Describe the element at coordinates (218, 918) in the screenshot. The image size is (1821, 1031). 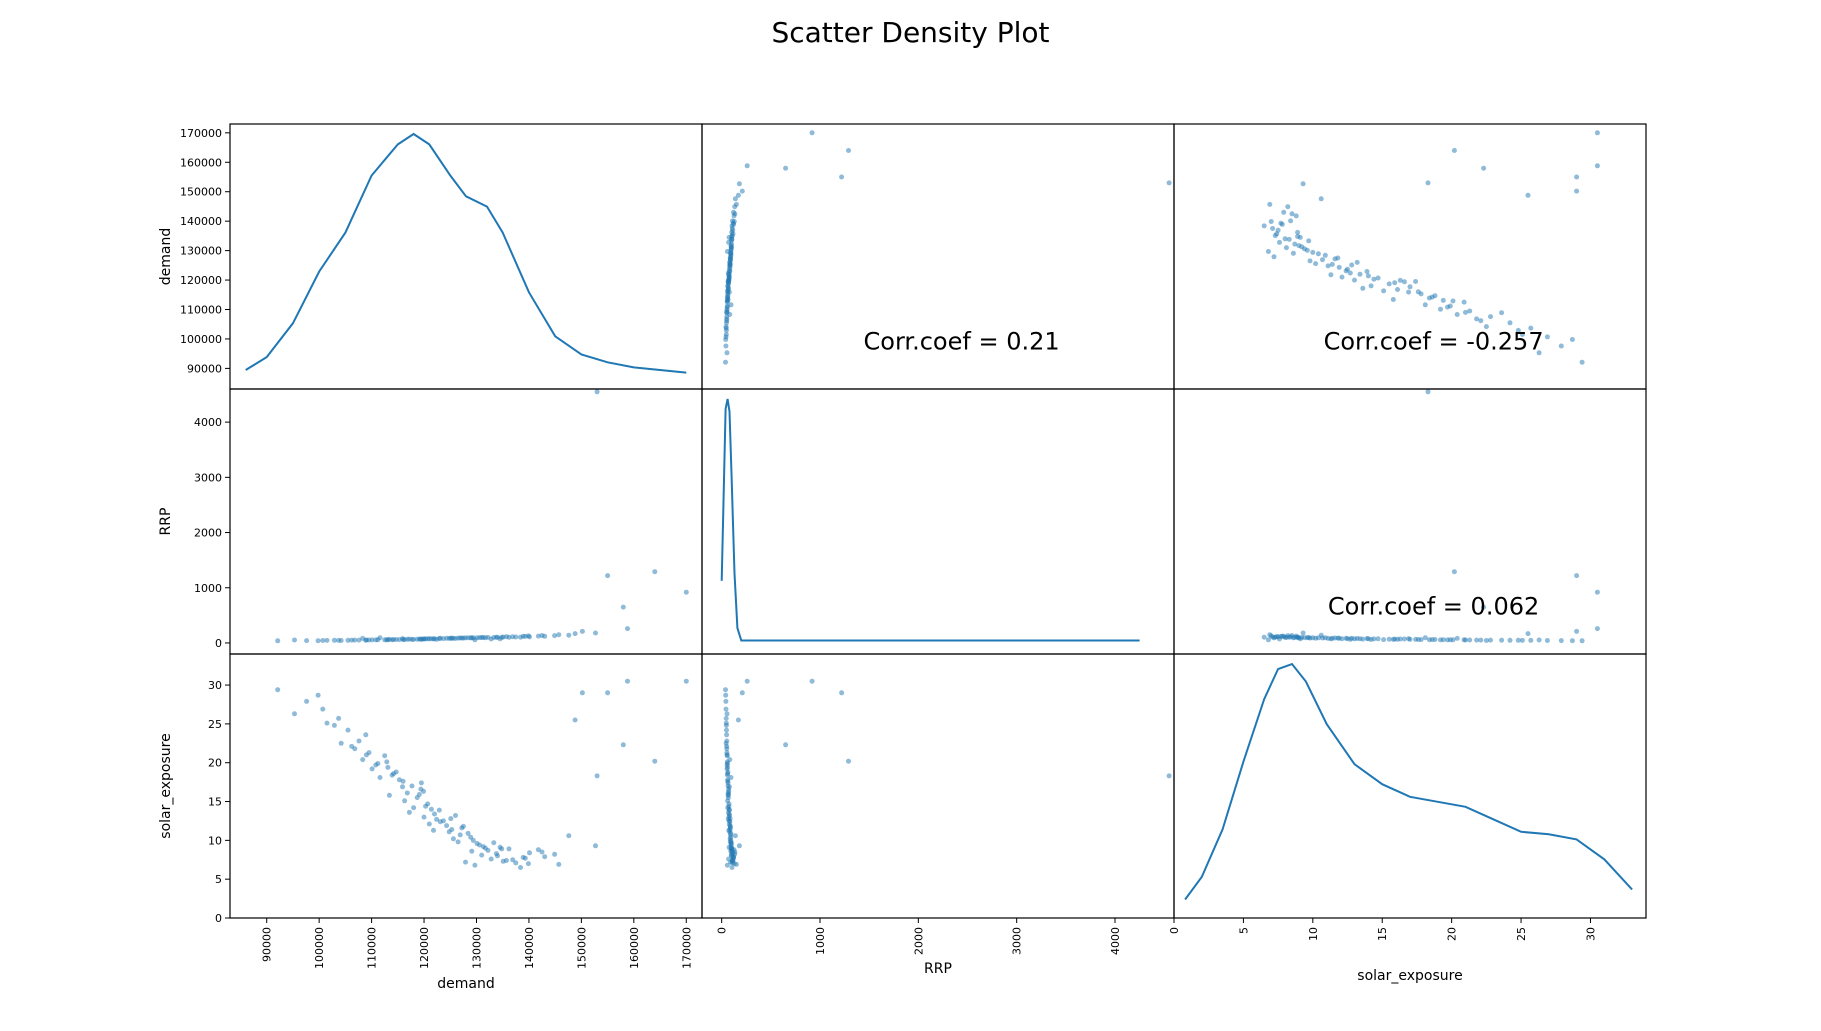
I see `y-tick-label-solar_exposure: 0` at that location.